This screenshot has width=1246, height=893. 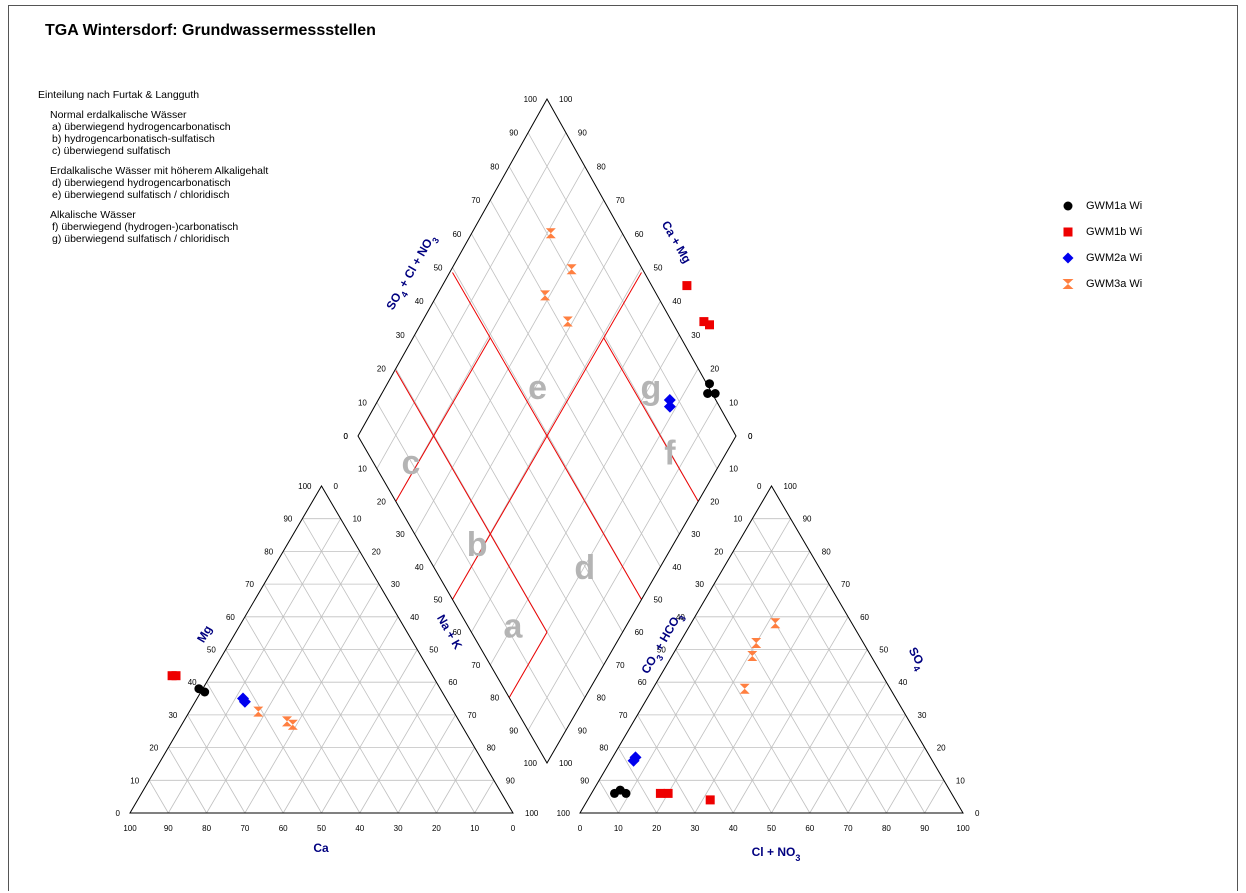 I want to click on axis-label-so4: SO4, so click(x=915, y=659).